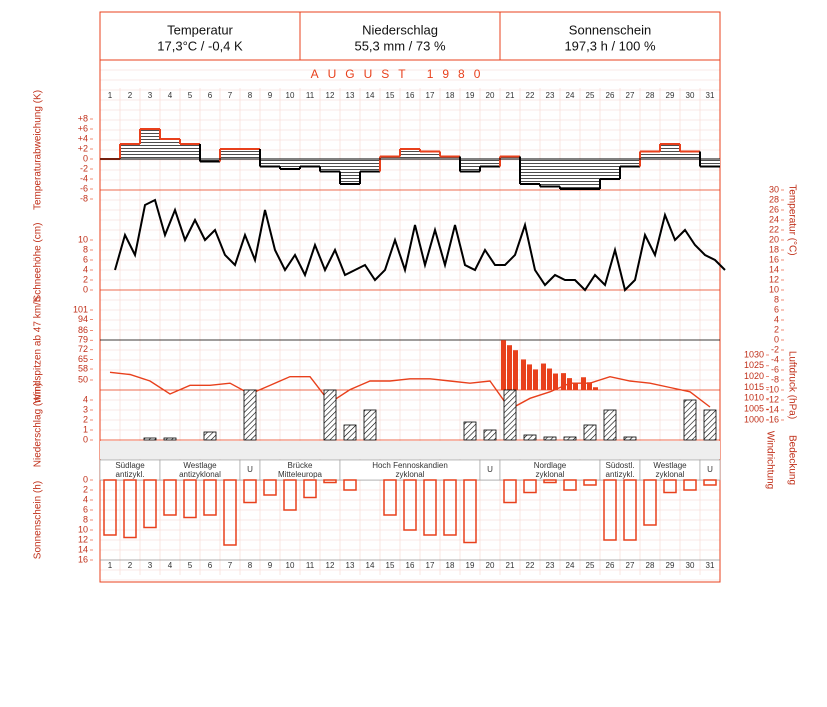  What do you see at coordinates (772, 389) in the screenshot?
I see `tick-label: -10` at bounding box center [772, 389].